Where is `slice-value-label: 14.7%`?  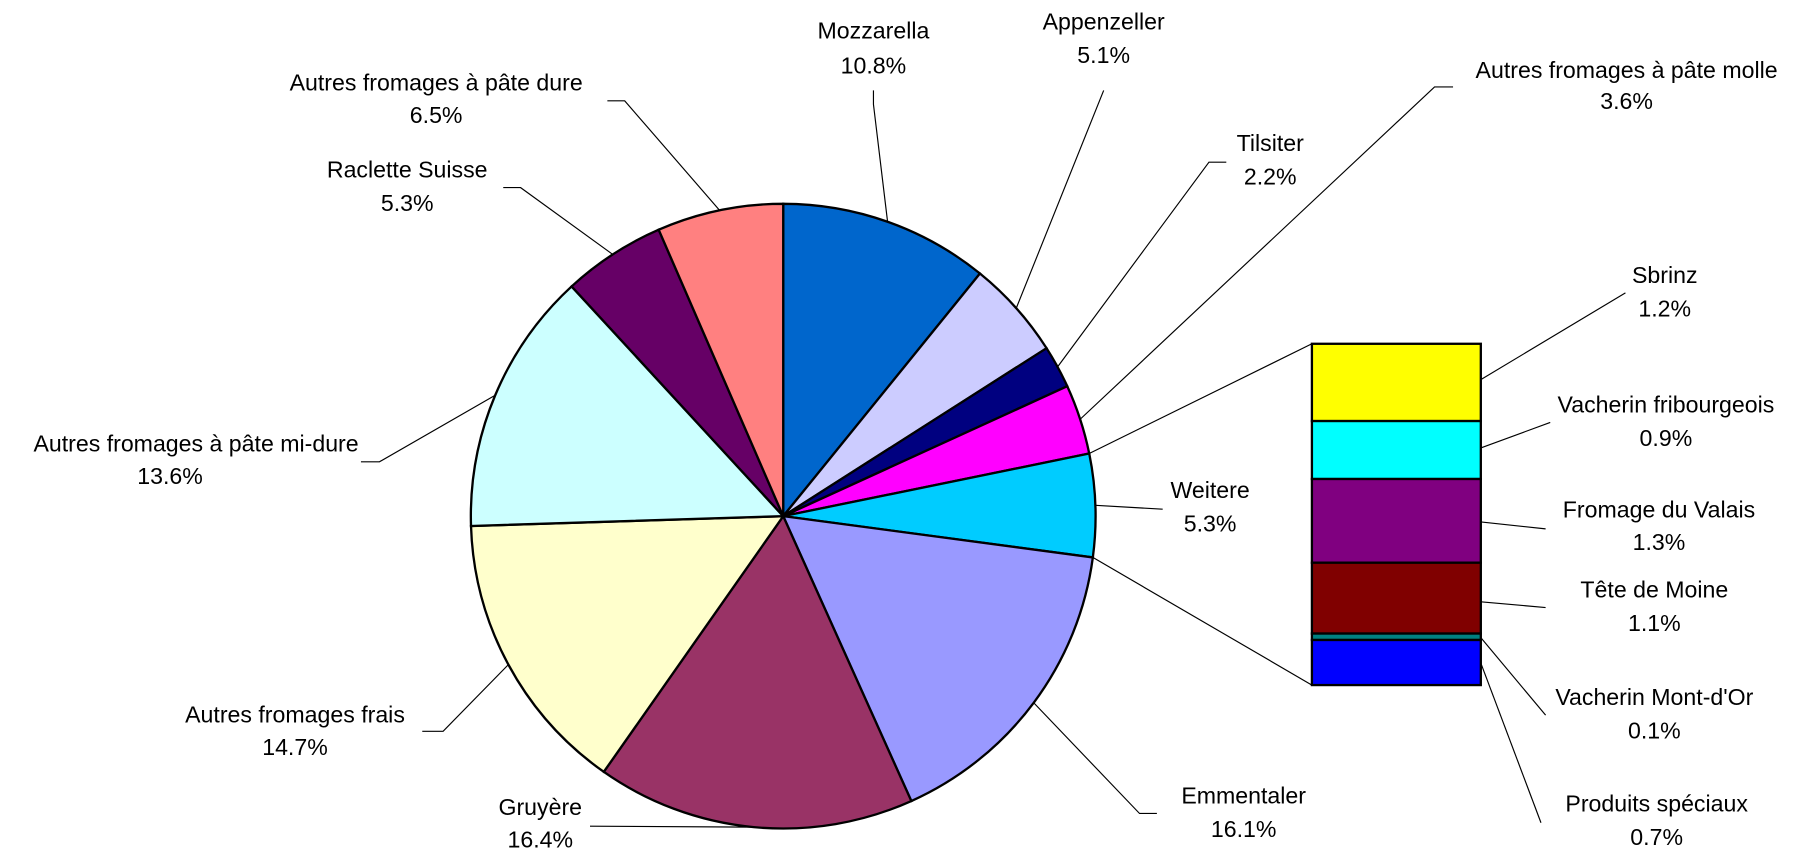
slice-value-label: 14.7% is located at coordinates (295, 747).